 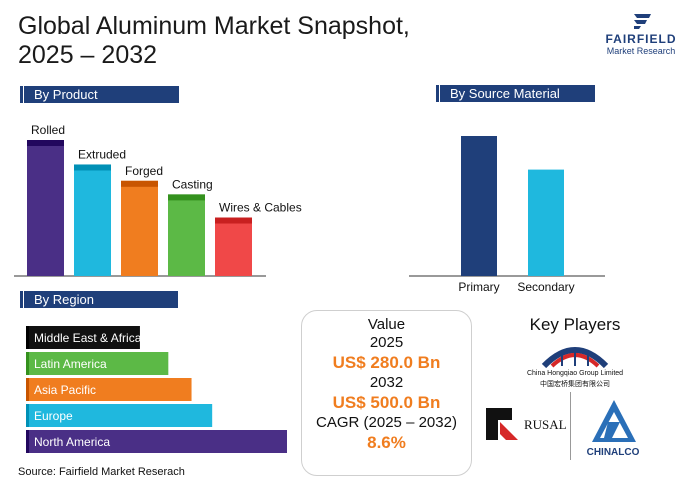 What do you see at coordinates (88, 55) in the screenshot?
I see `title-line-2: 2025 – 2032` at bounding box center [88, 55].